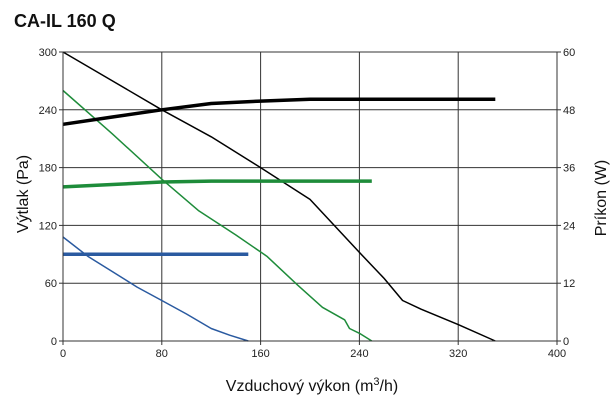  What do you see at coordinates (569, 53) in the screenshot?
I see `y-tick-label-right: 60` at bounding box center [569, 53].